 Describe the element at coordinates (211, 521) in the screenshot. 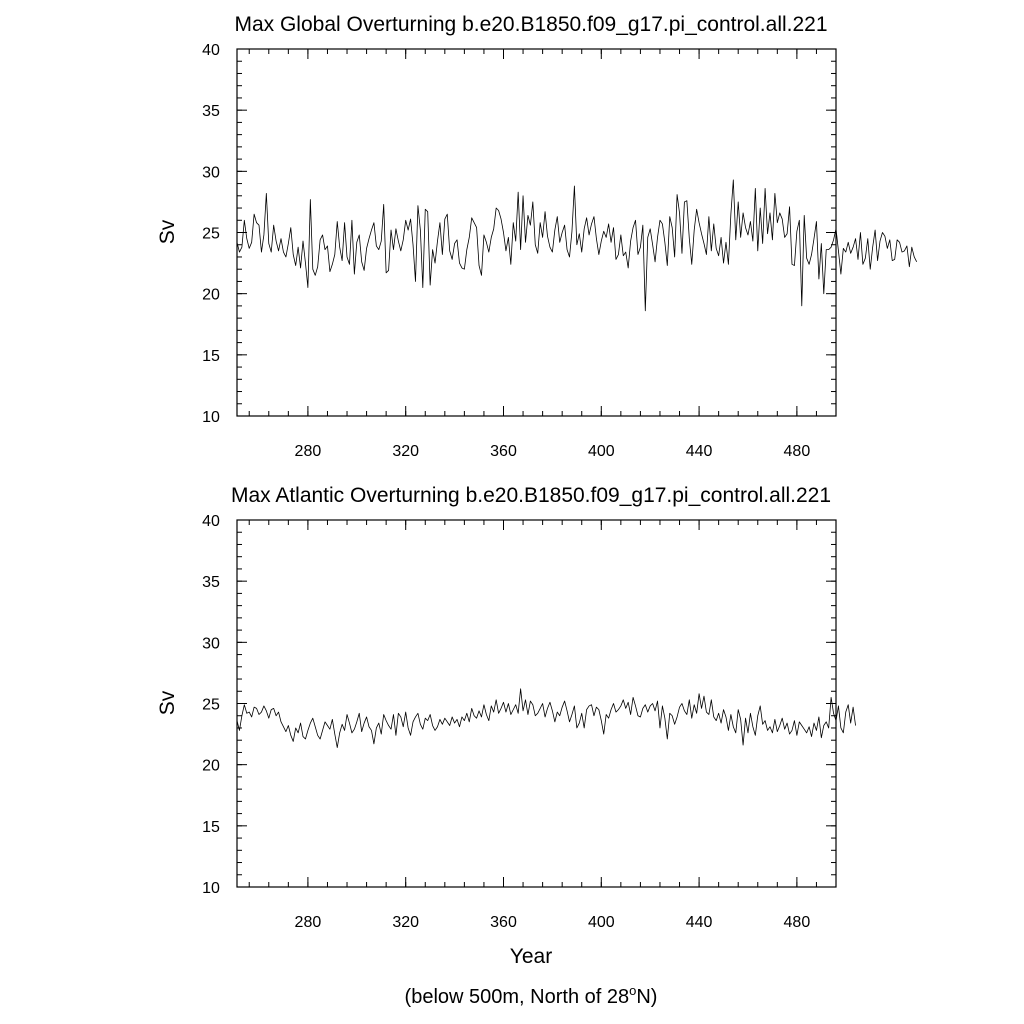

I see `atlantic-y-tick-label: 40` at that location.